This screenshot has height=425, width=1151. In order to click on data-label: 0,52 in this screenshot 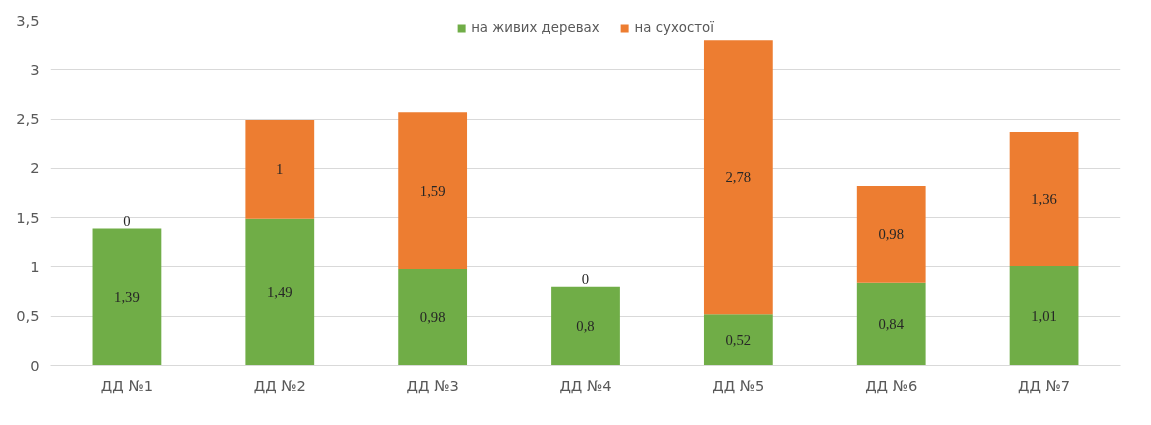, I will do `click(738, 339)`.